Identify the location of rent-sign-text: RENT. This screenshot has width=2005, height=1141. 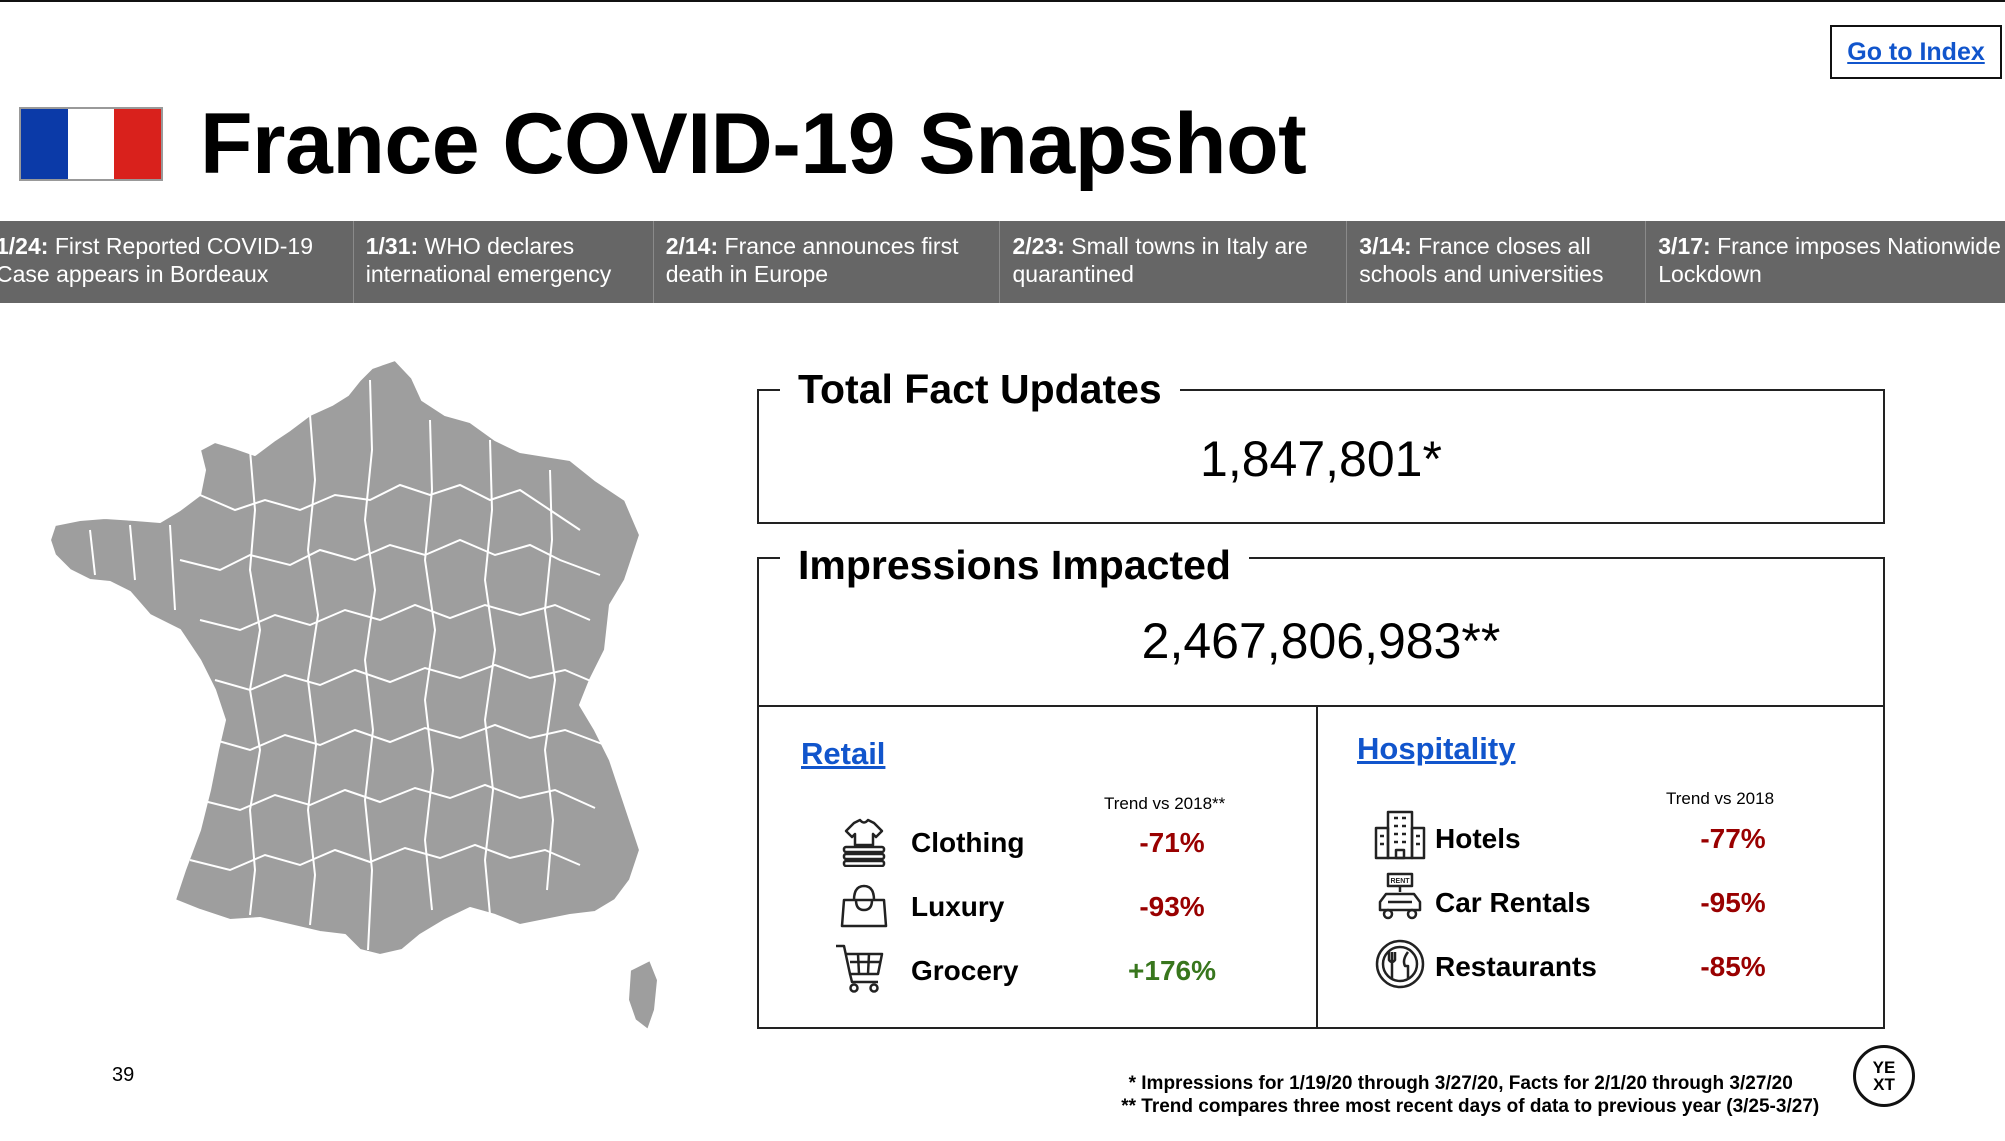
(1400, 881).